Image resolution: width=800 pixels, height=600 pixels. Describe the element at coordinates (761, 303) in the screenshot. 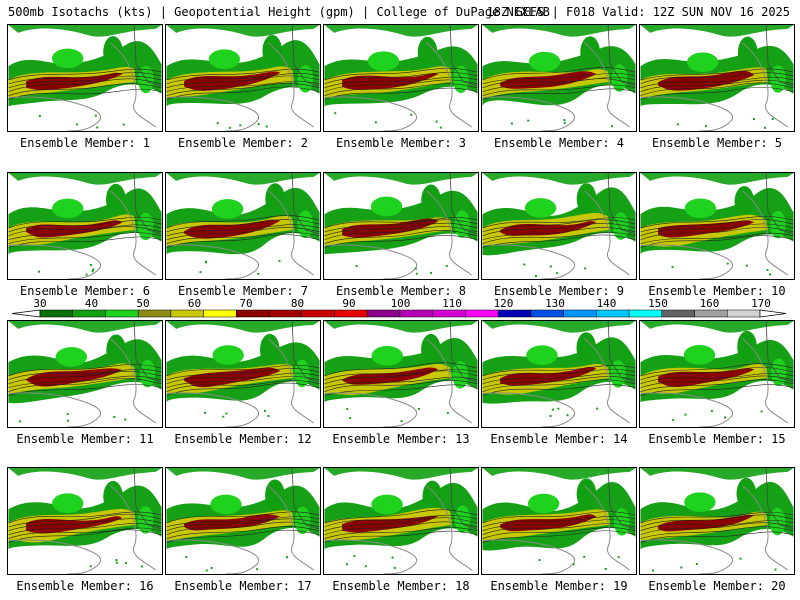

I see `colorbar-tick-label: 170` at that location.